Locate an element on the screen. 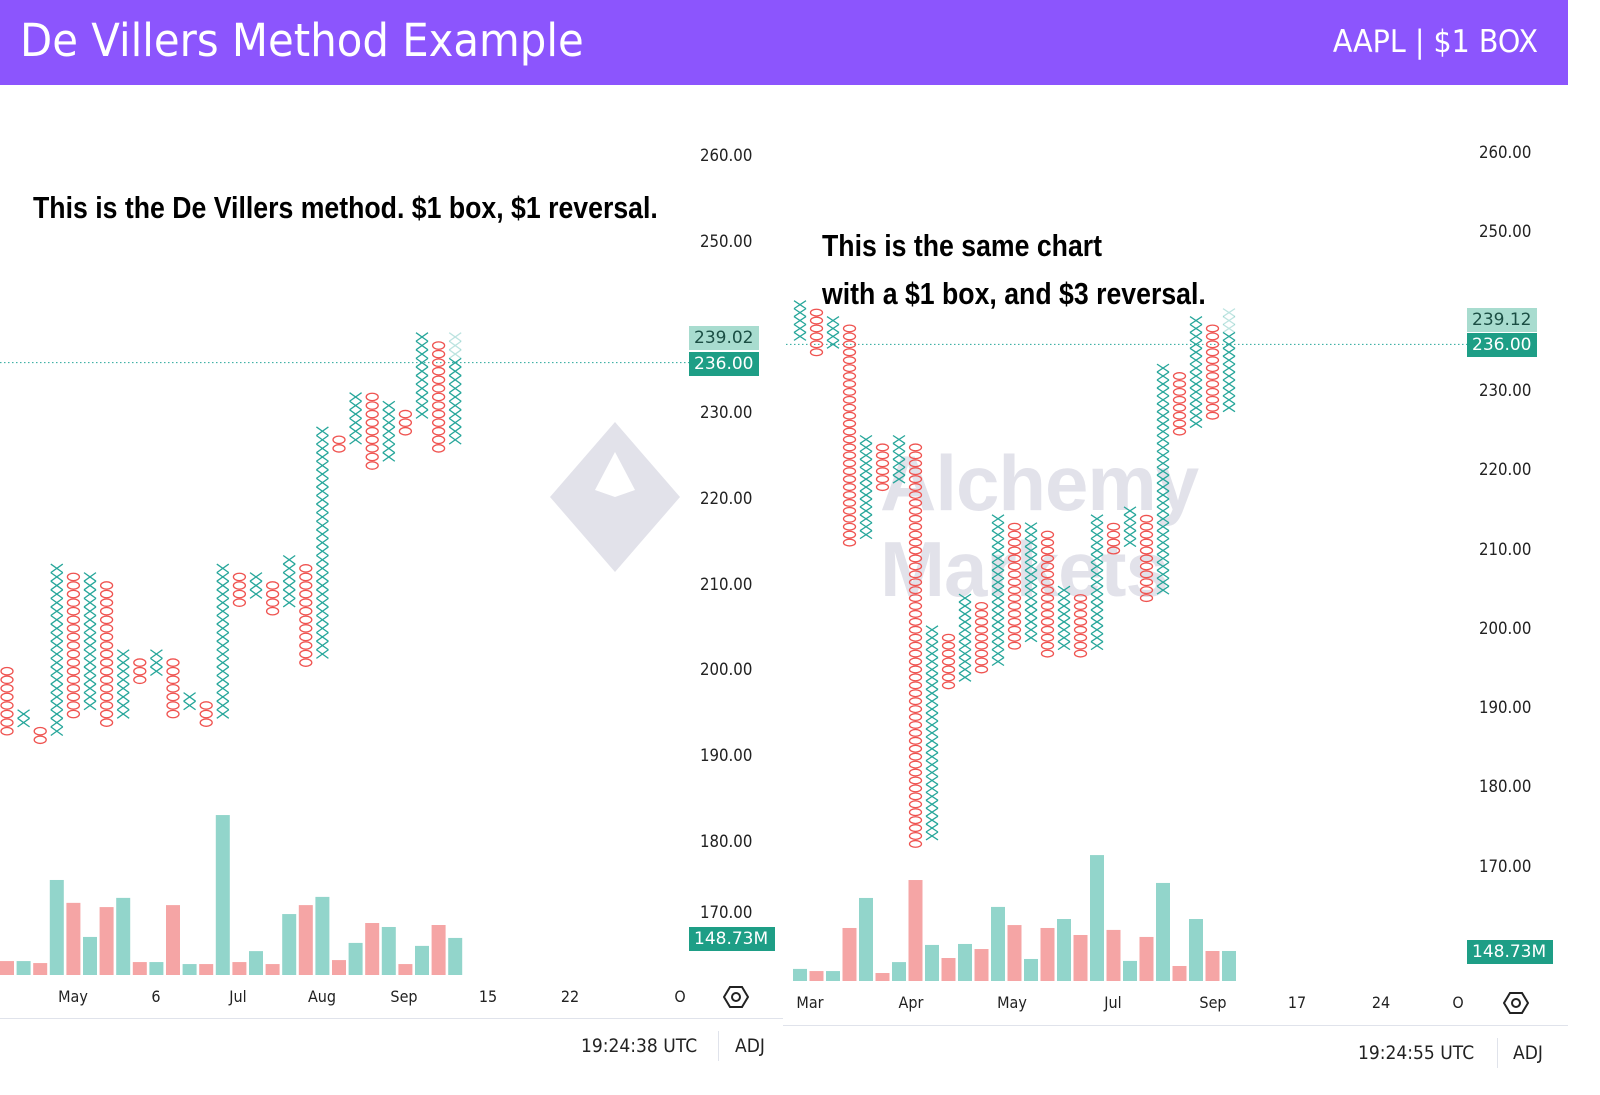 Image resolution: width=1600 pixels, height=1095 pixels. right-volume-tag: 148.73M is located at coordinates (1510, 952).